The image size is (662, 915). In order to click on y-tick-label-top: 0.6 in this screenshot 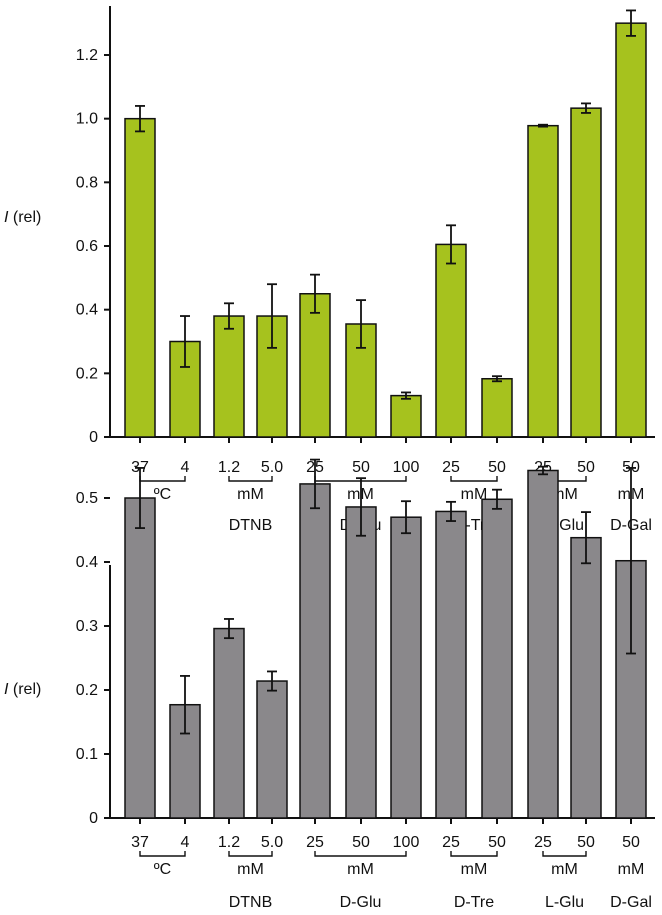, I will do `click(87, 246)`.